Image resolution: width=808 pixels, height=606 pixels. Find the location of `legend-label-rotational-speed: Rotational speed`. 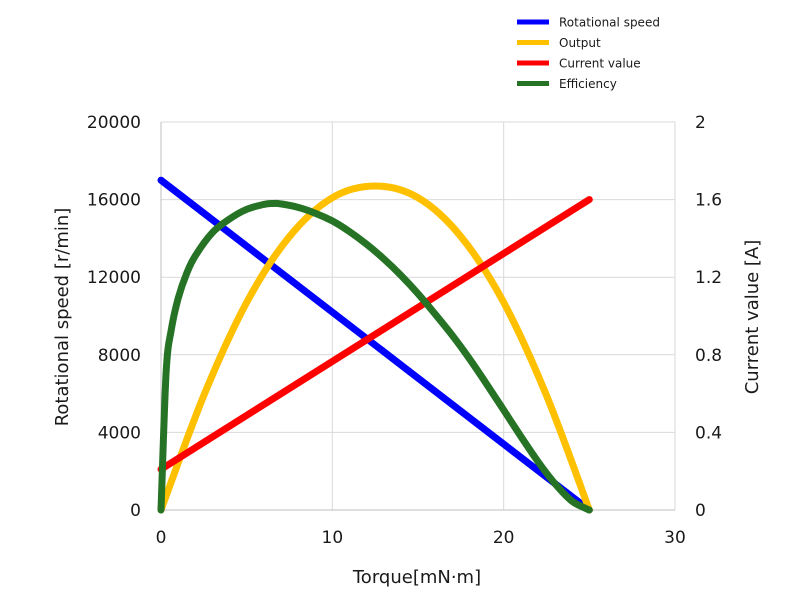

legend-label-rotational-speed: Rotational speed is located at coordinates (609, 23).